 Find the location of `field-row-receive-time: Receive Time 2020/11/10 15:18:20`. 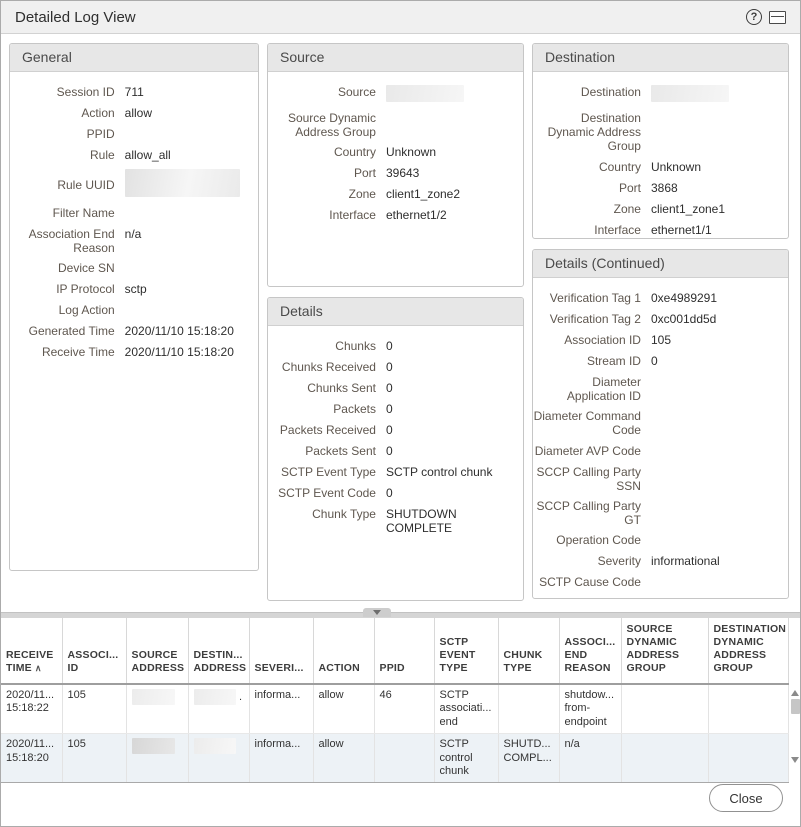

field-row-receive-time: Receive Time 2020/11/10 15:18:20 is located at coordinates (132, 352).